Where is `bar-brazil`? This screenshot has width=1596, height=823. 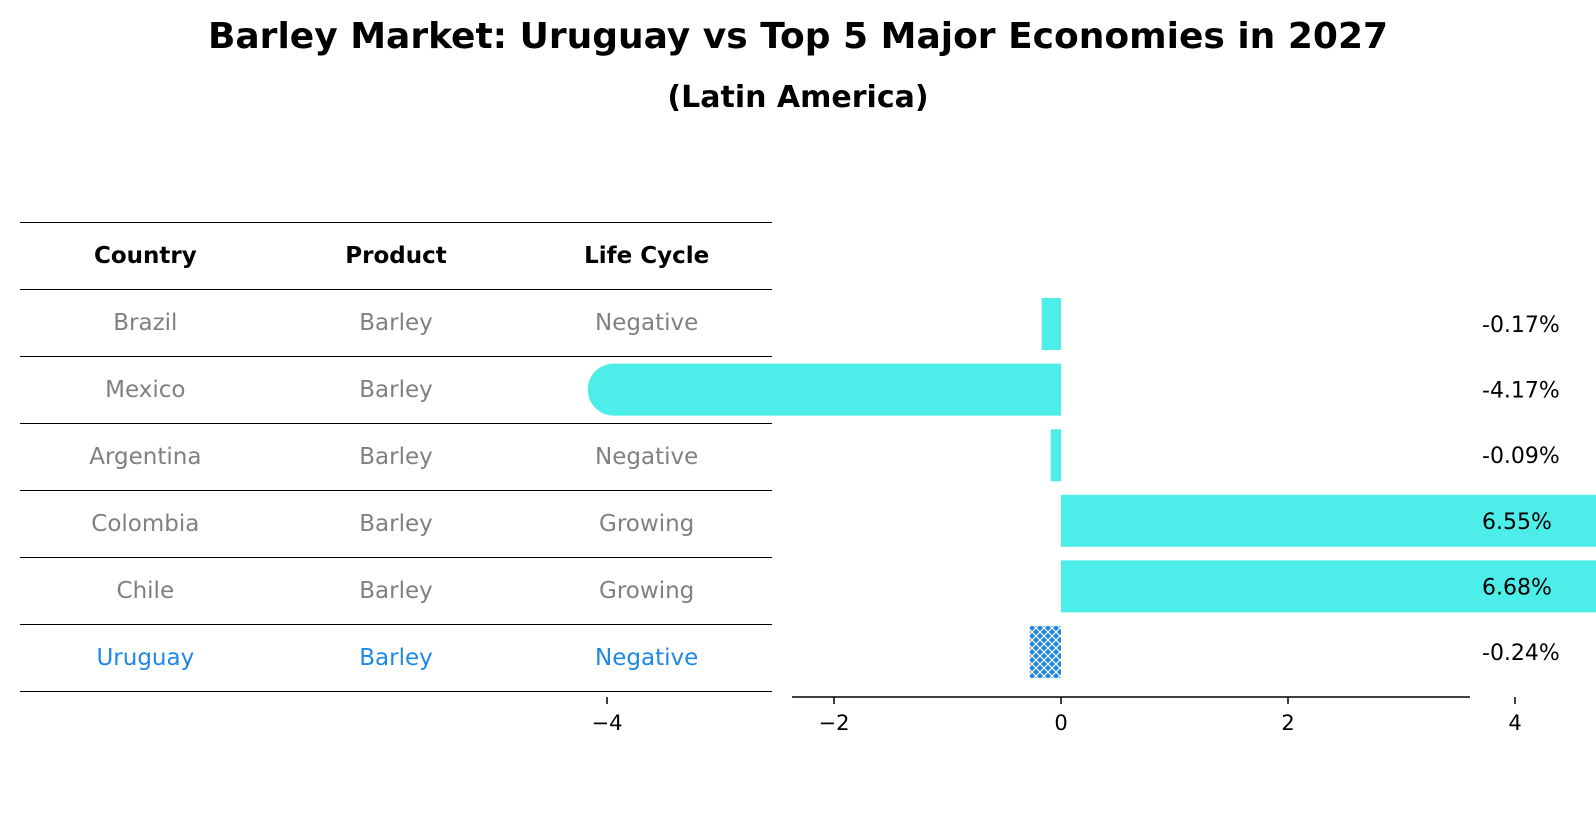
bar-brazil is located at coordinates (1051, 324).